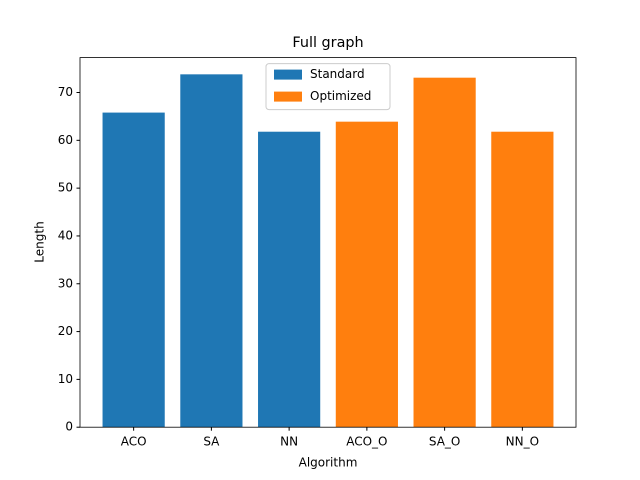 This screenshot has width=640, height=480. What do you see at coordinates (337, 74) in the screenshot?
I see `legend-label: Standard` at bounding box center [337, 74].